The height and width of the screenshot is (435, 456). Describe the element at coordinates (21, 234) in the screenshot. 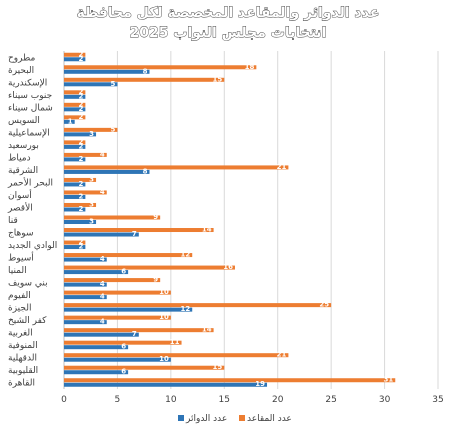

I see `y-tick-label: سوهاج` at that location.